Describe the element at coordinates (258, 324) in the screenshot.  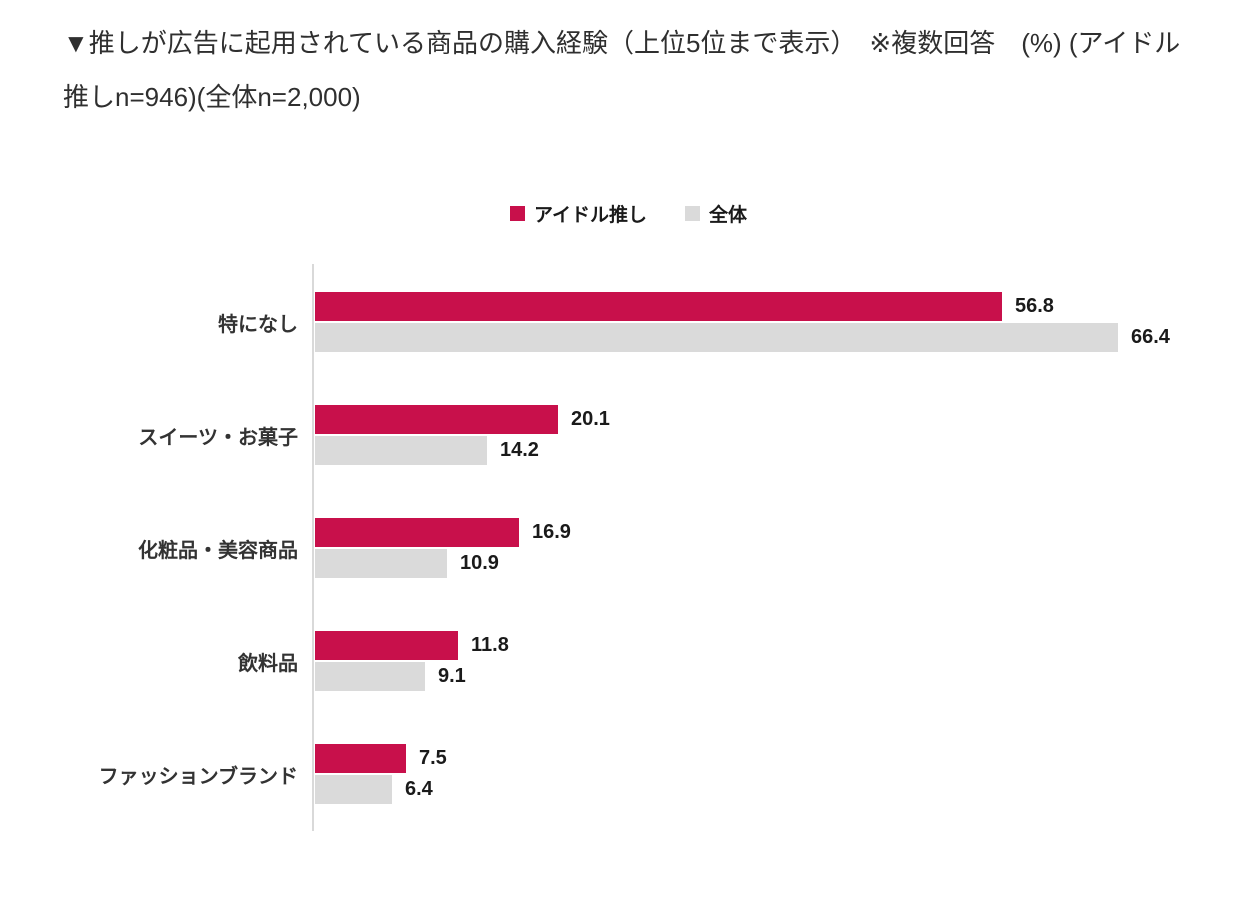
I see `category-label: 特になし` at that location.